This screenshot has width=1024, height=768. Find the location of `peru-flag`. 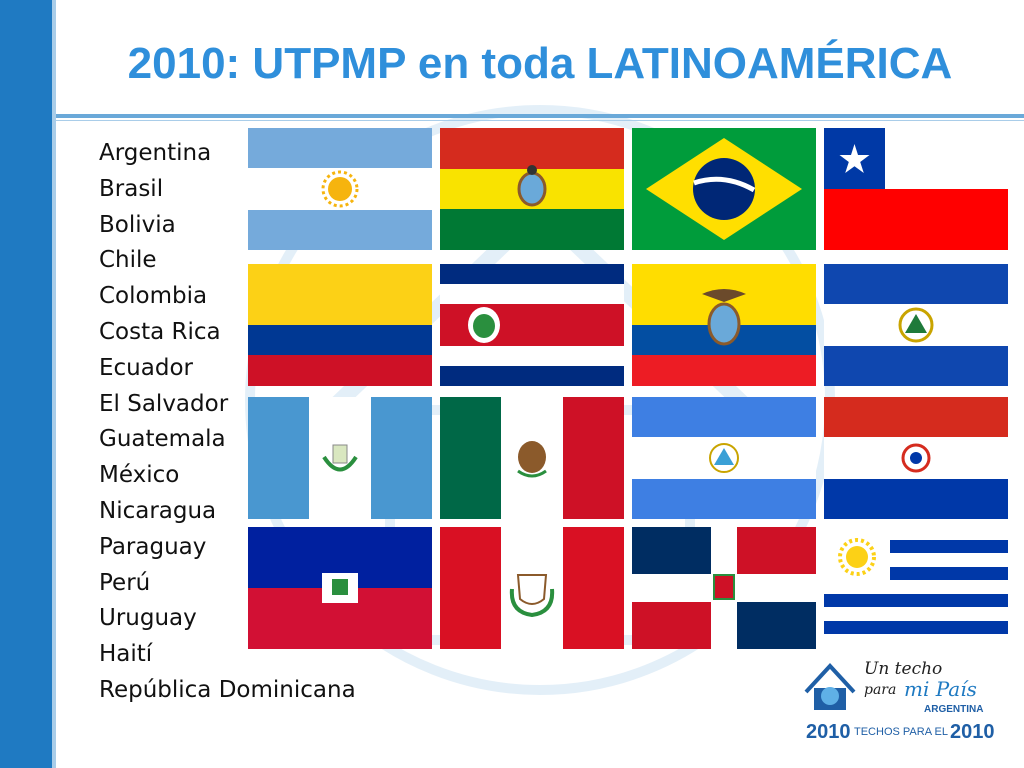

peru-flag is located at coordinates (532, 588).